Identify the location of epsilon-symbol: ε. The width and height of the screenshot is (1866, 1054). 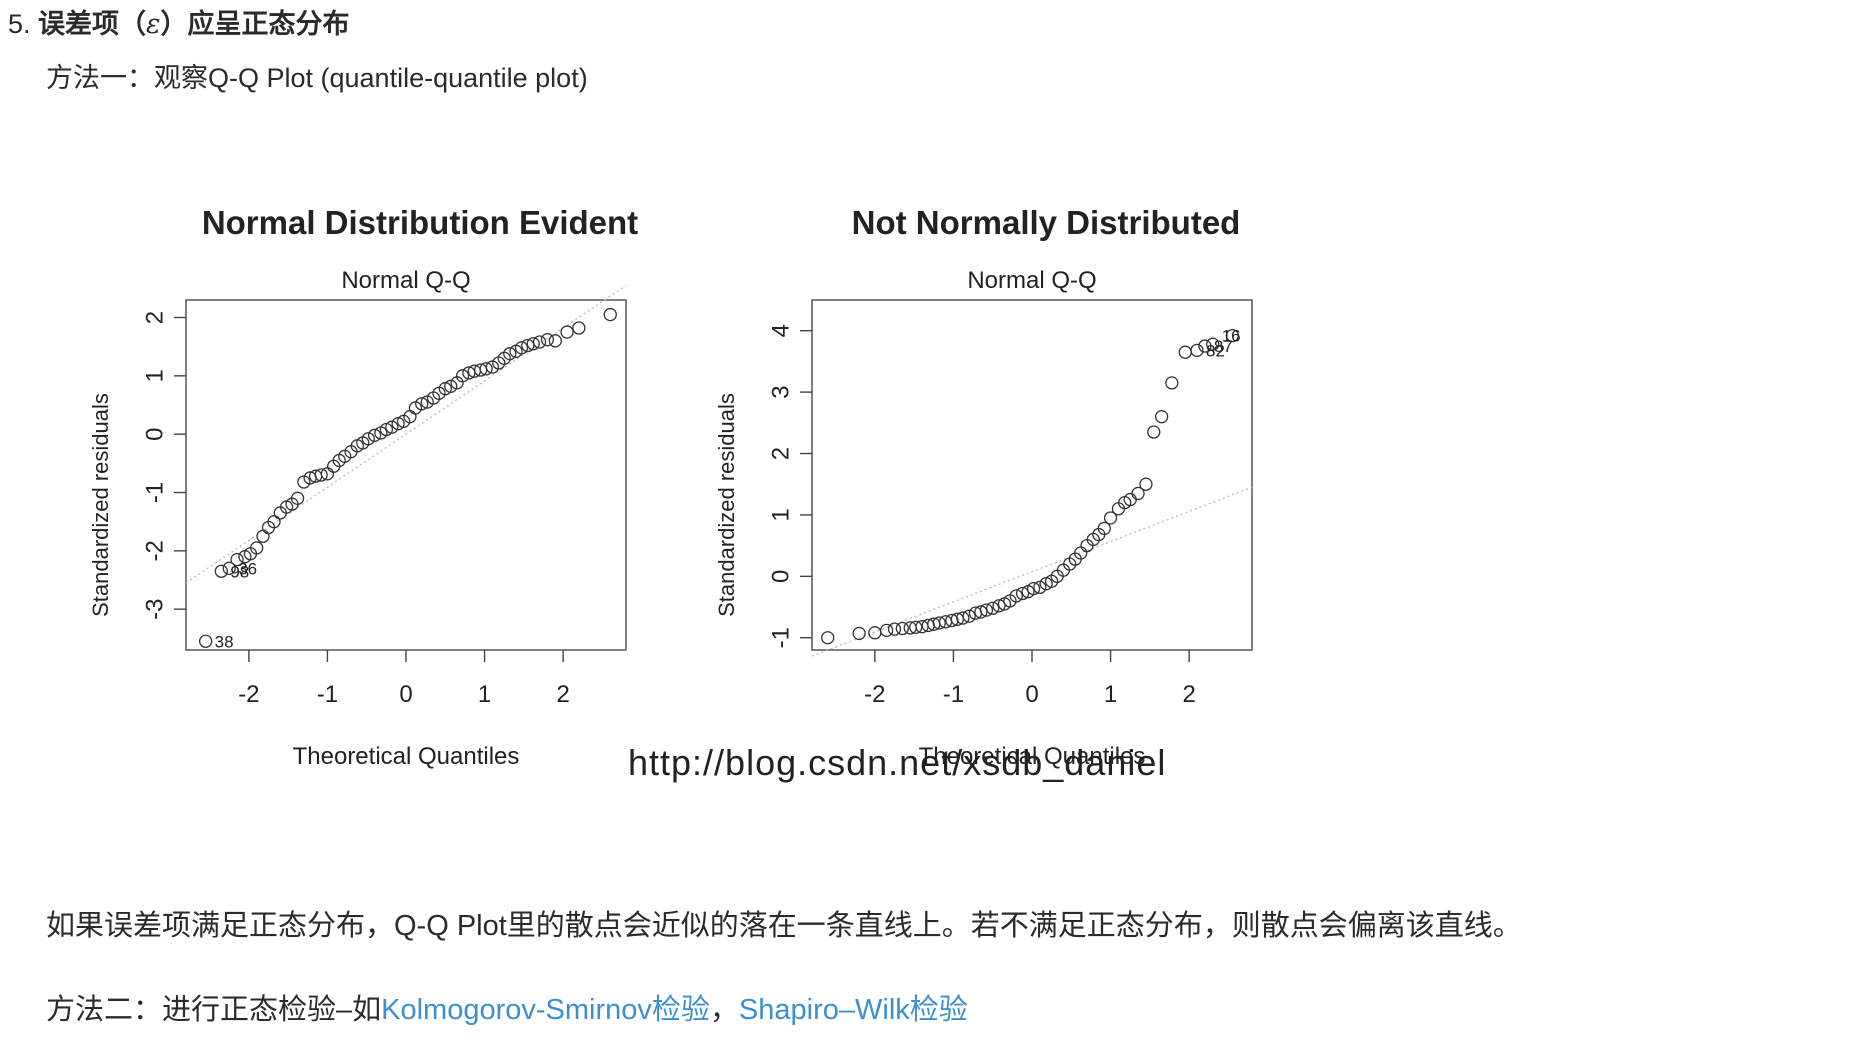
(153, 24).